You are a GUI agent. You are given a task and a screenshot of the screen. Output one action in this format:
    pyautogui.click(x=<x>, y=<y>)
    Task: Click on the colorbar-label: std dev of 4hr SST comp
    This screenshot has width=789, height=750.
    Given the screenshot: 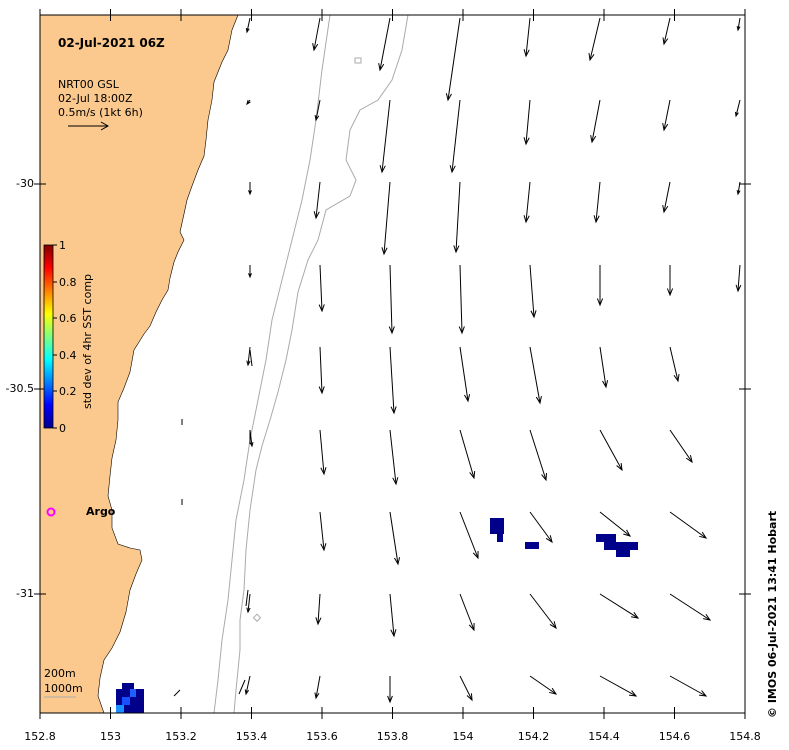 What is the action you would take?
    pyautogui.click(x=87, y=341)
    